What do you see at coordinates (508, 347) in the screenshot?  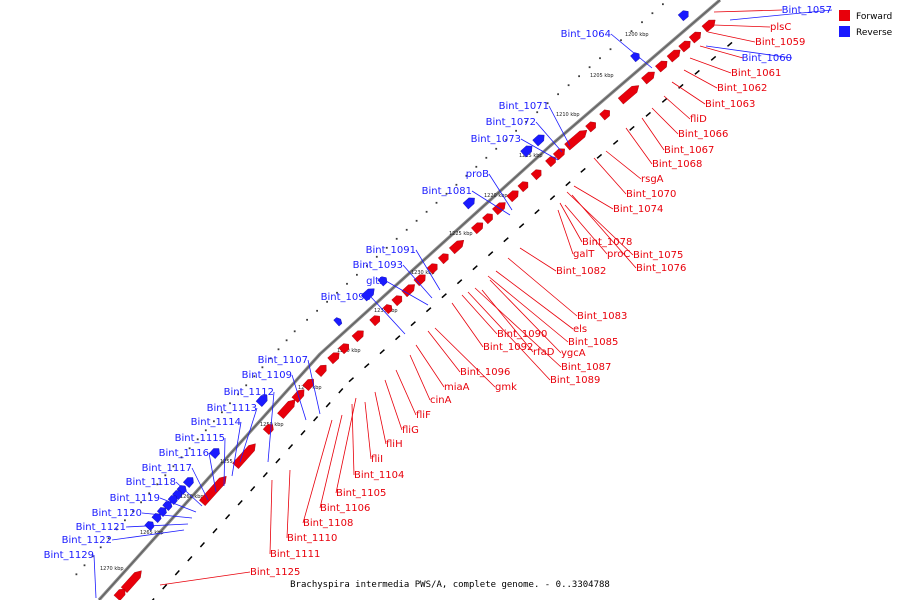 I see `gene-label-bint-1092: Bint_1092` at bounding box center [508, 347].